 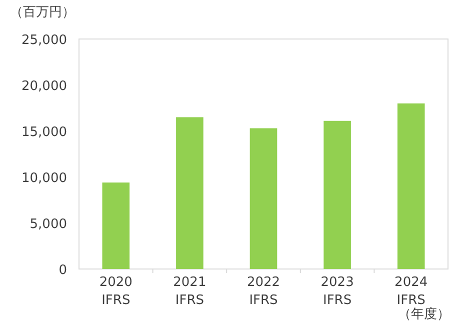 What do you see at coordinates (42, 12) in the screenshot?
I see `y-axis-title: （百万円）` at bounding box center [42, 12].